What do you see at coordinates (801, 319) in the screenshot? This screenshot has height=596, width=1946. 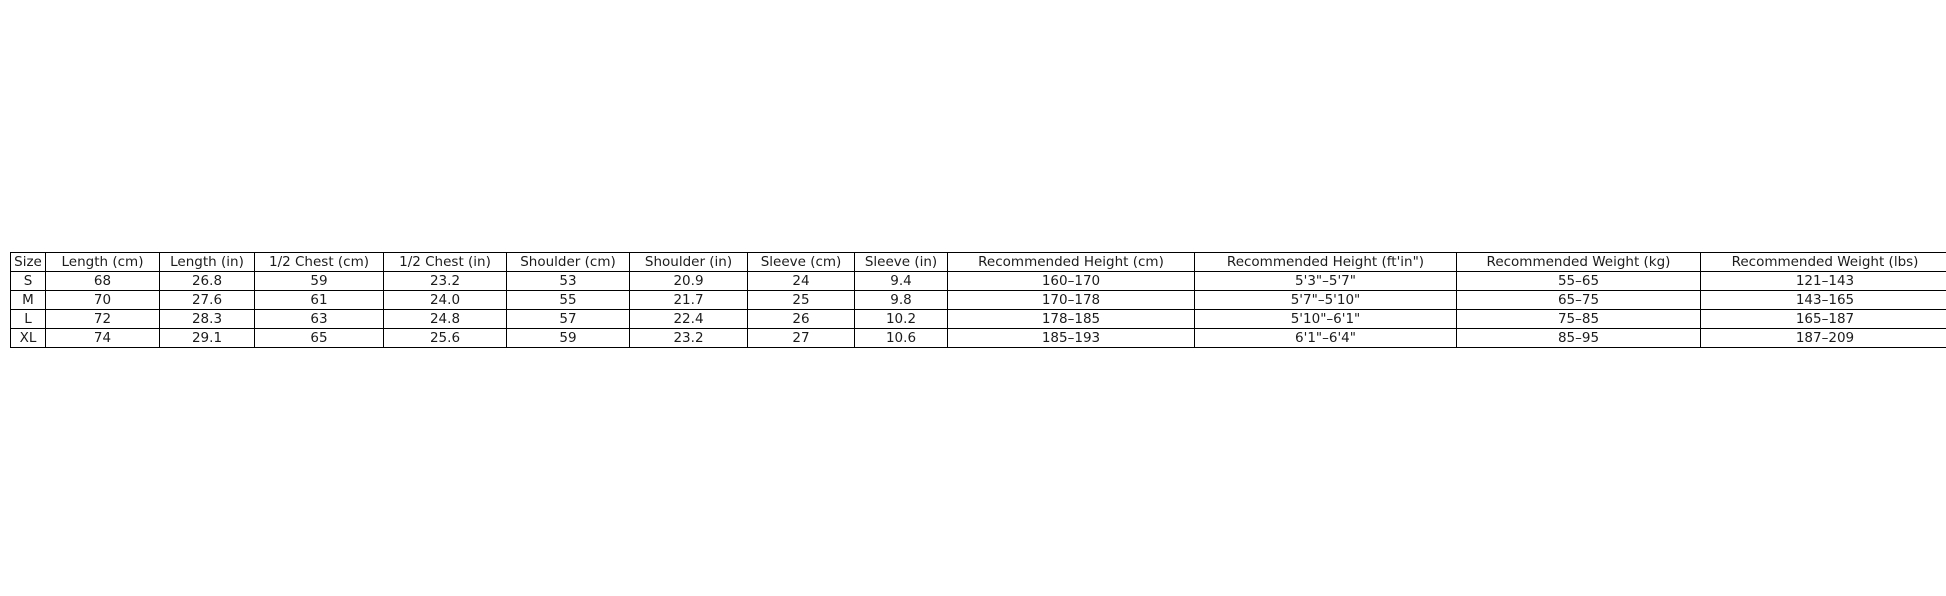 I see `table-cell: 26` at bounding box center [801, 319].